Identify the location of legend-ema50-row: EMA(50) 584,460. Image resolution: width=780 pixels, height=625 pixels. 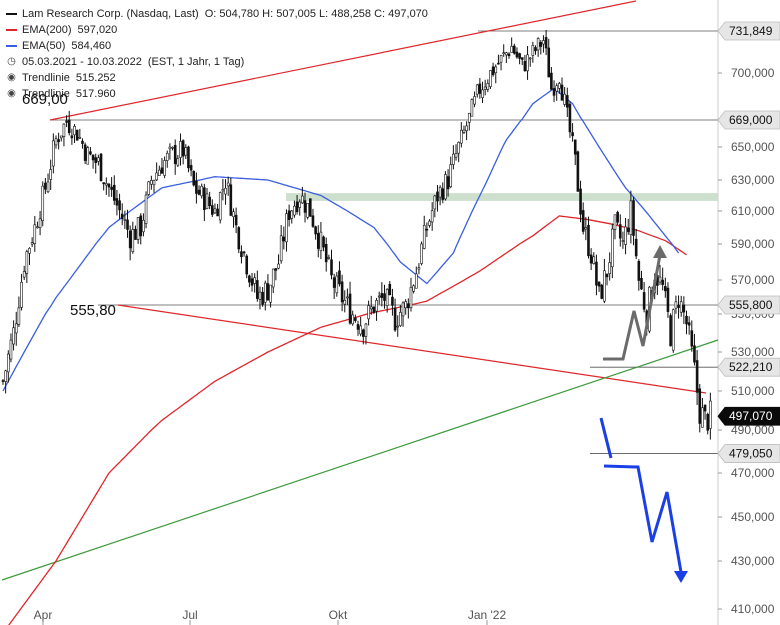
(217, 46).